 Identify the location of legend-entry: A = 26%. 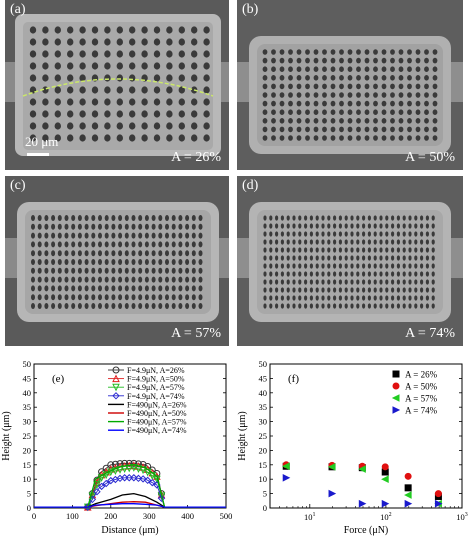
(421, 375).